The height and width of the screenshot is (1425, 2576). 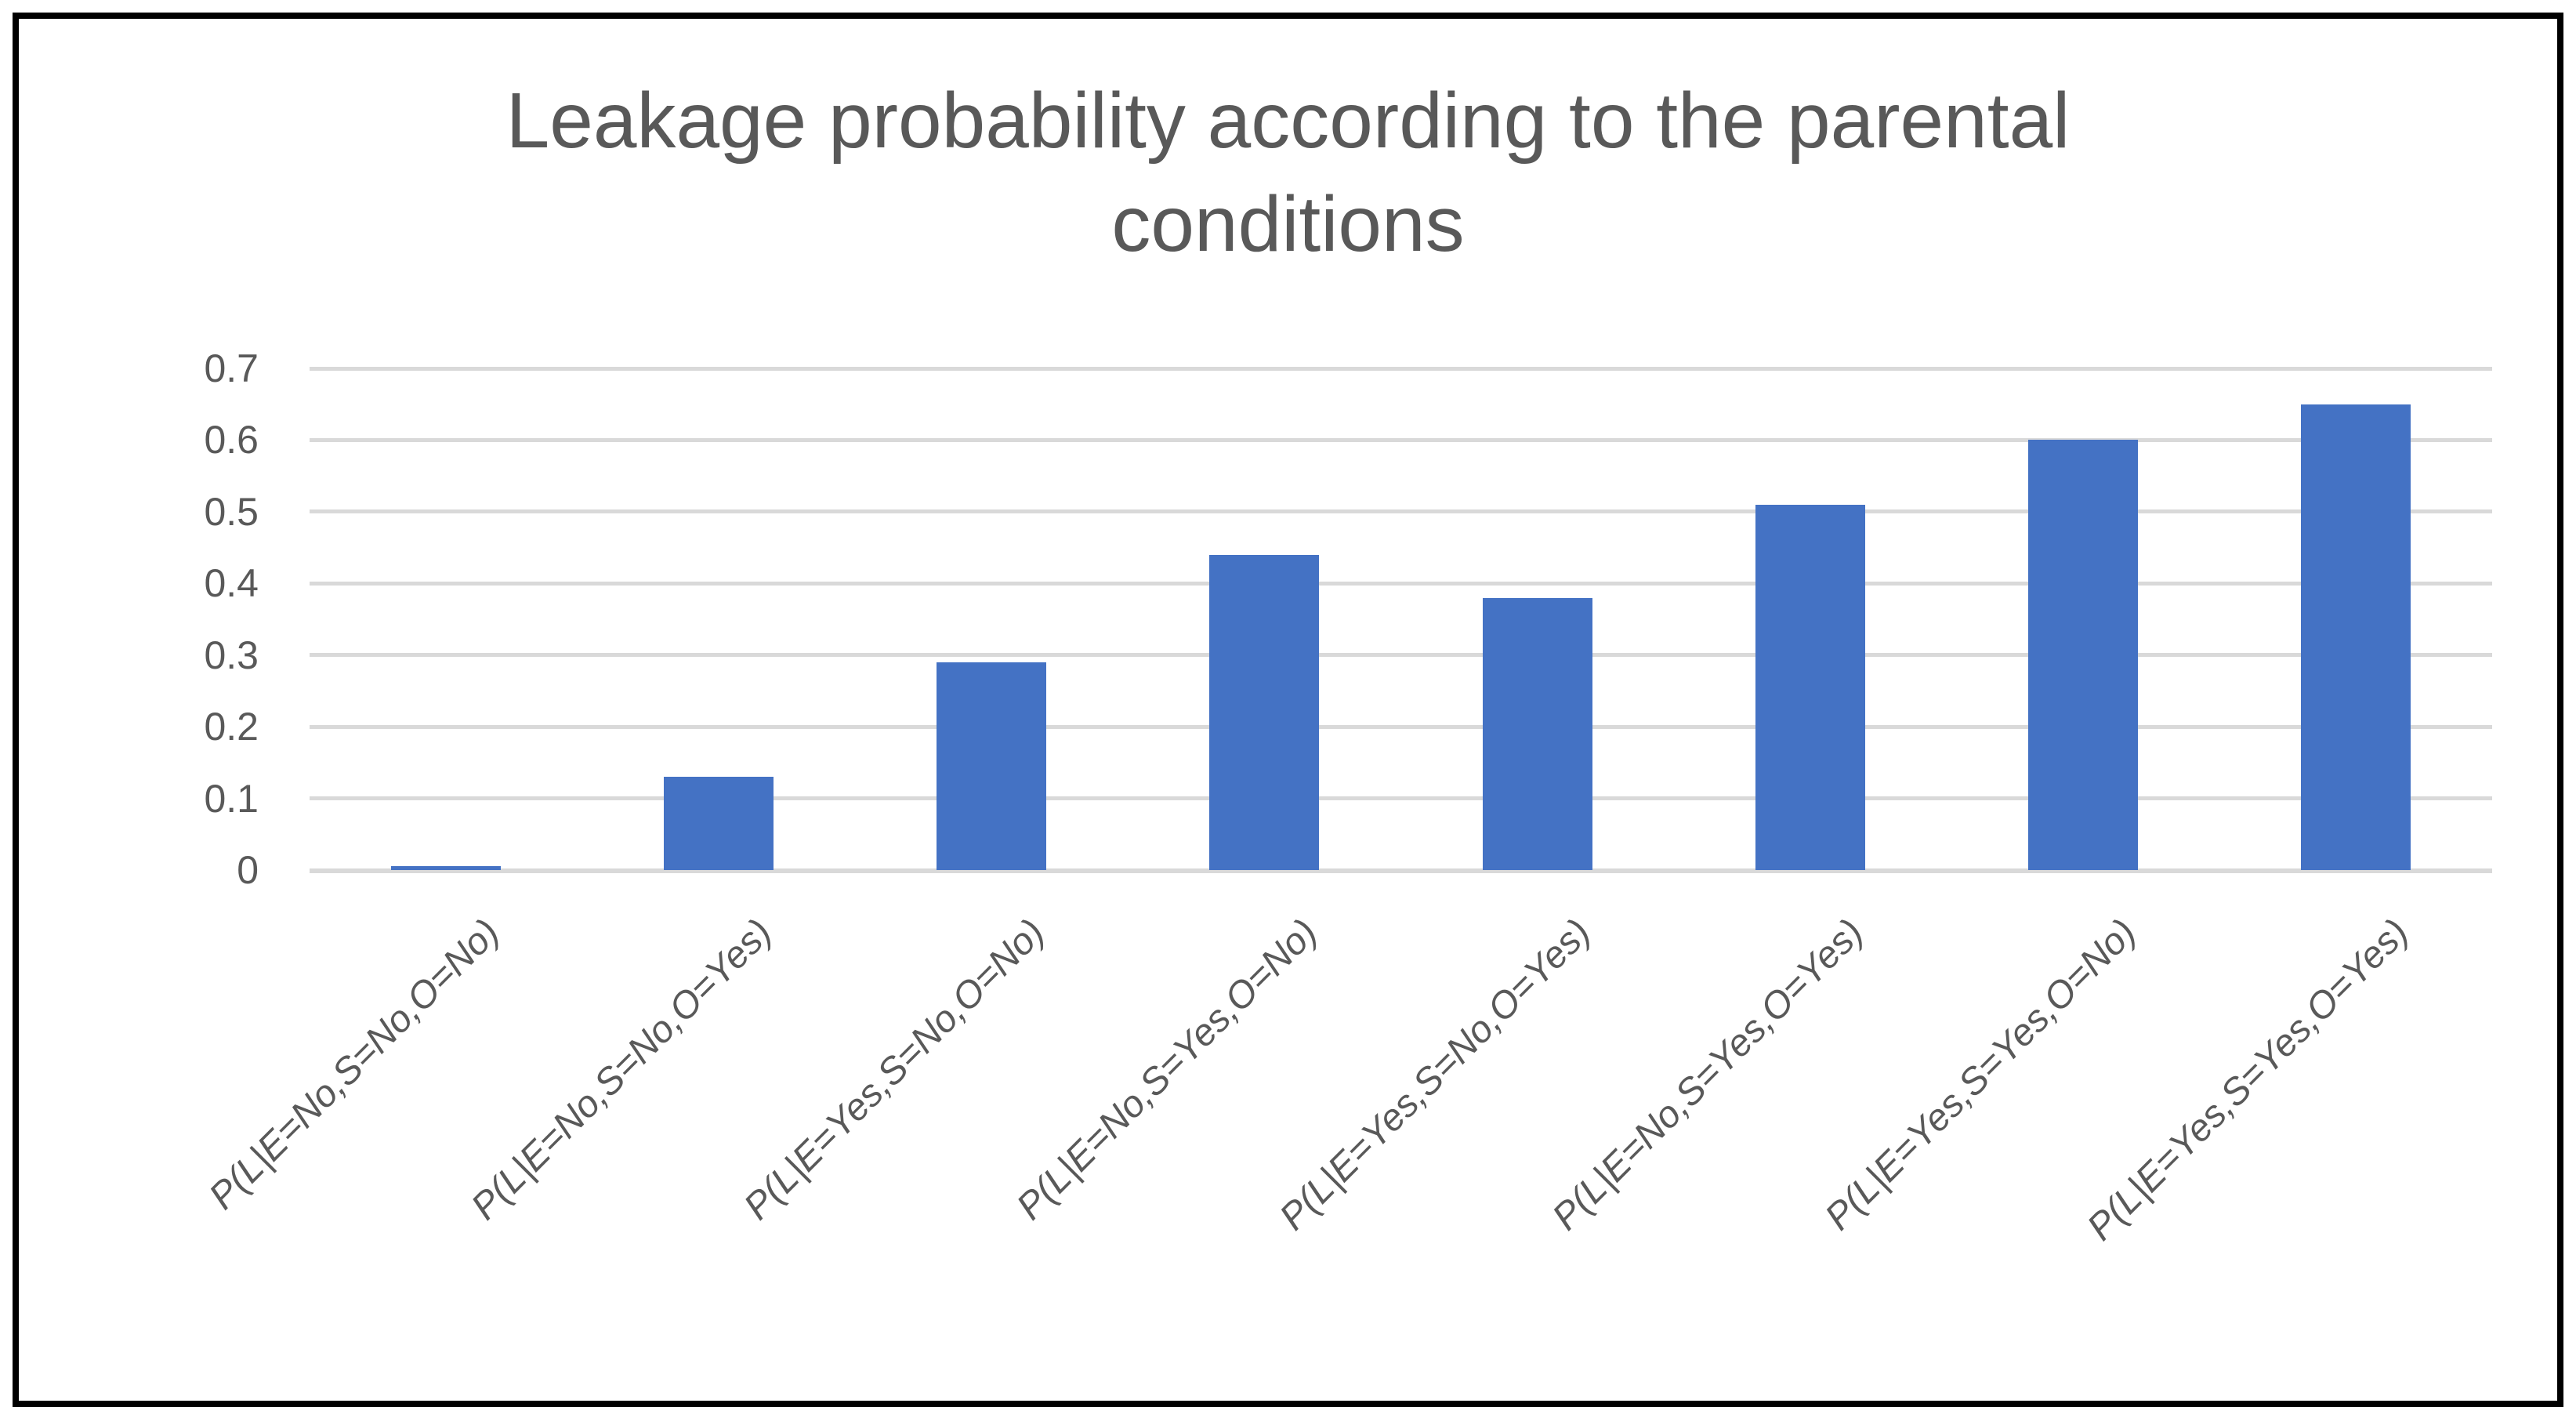 I want to click on y-tick-label: 0.6, so click(x=231, y=440).